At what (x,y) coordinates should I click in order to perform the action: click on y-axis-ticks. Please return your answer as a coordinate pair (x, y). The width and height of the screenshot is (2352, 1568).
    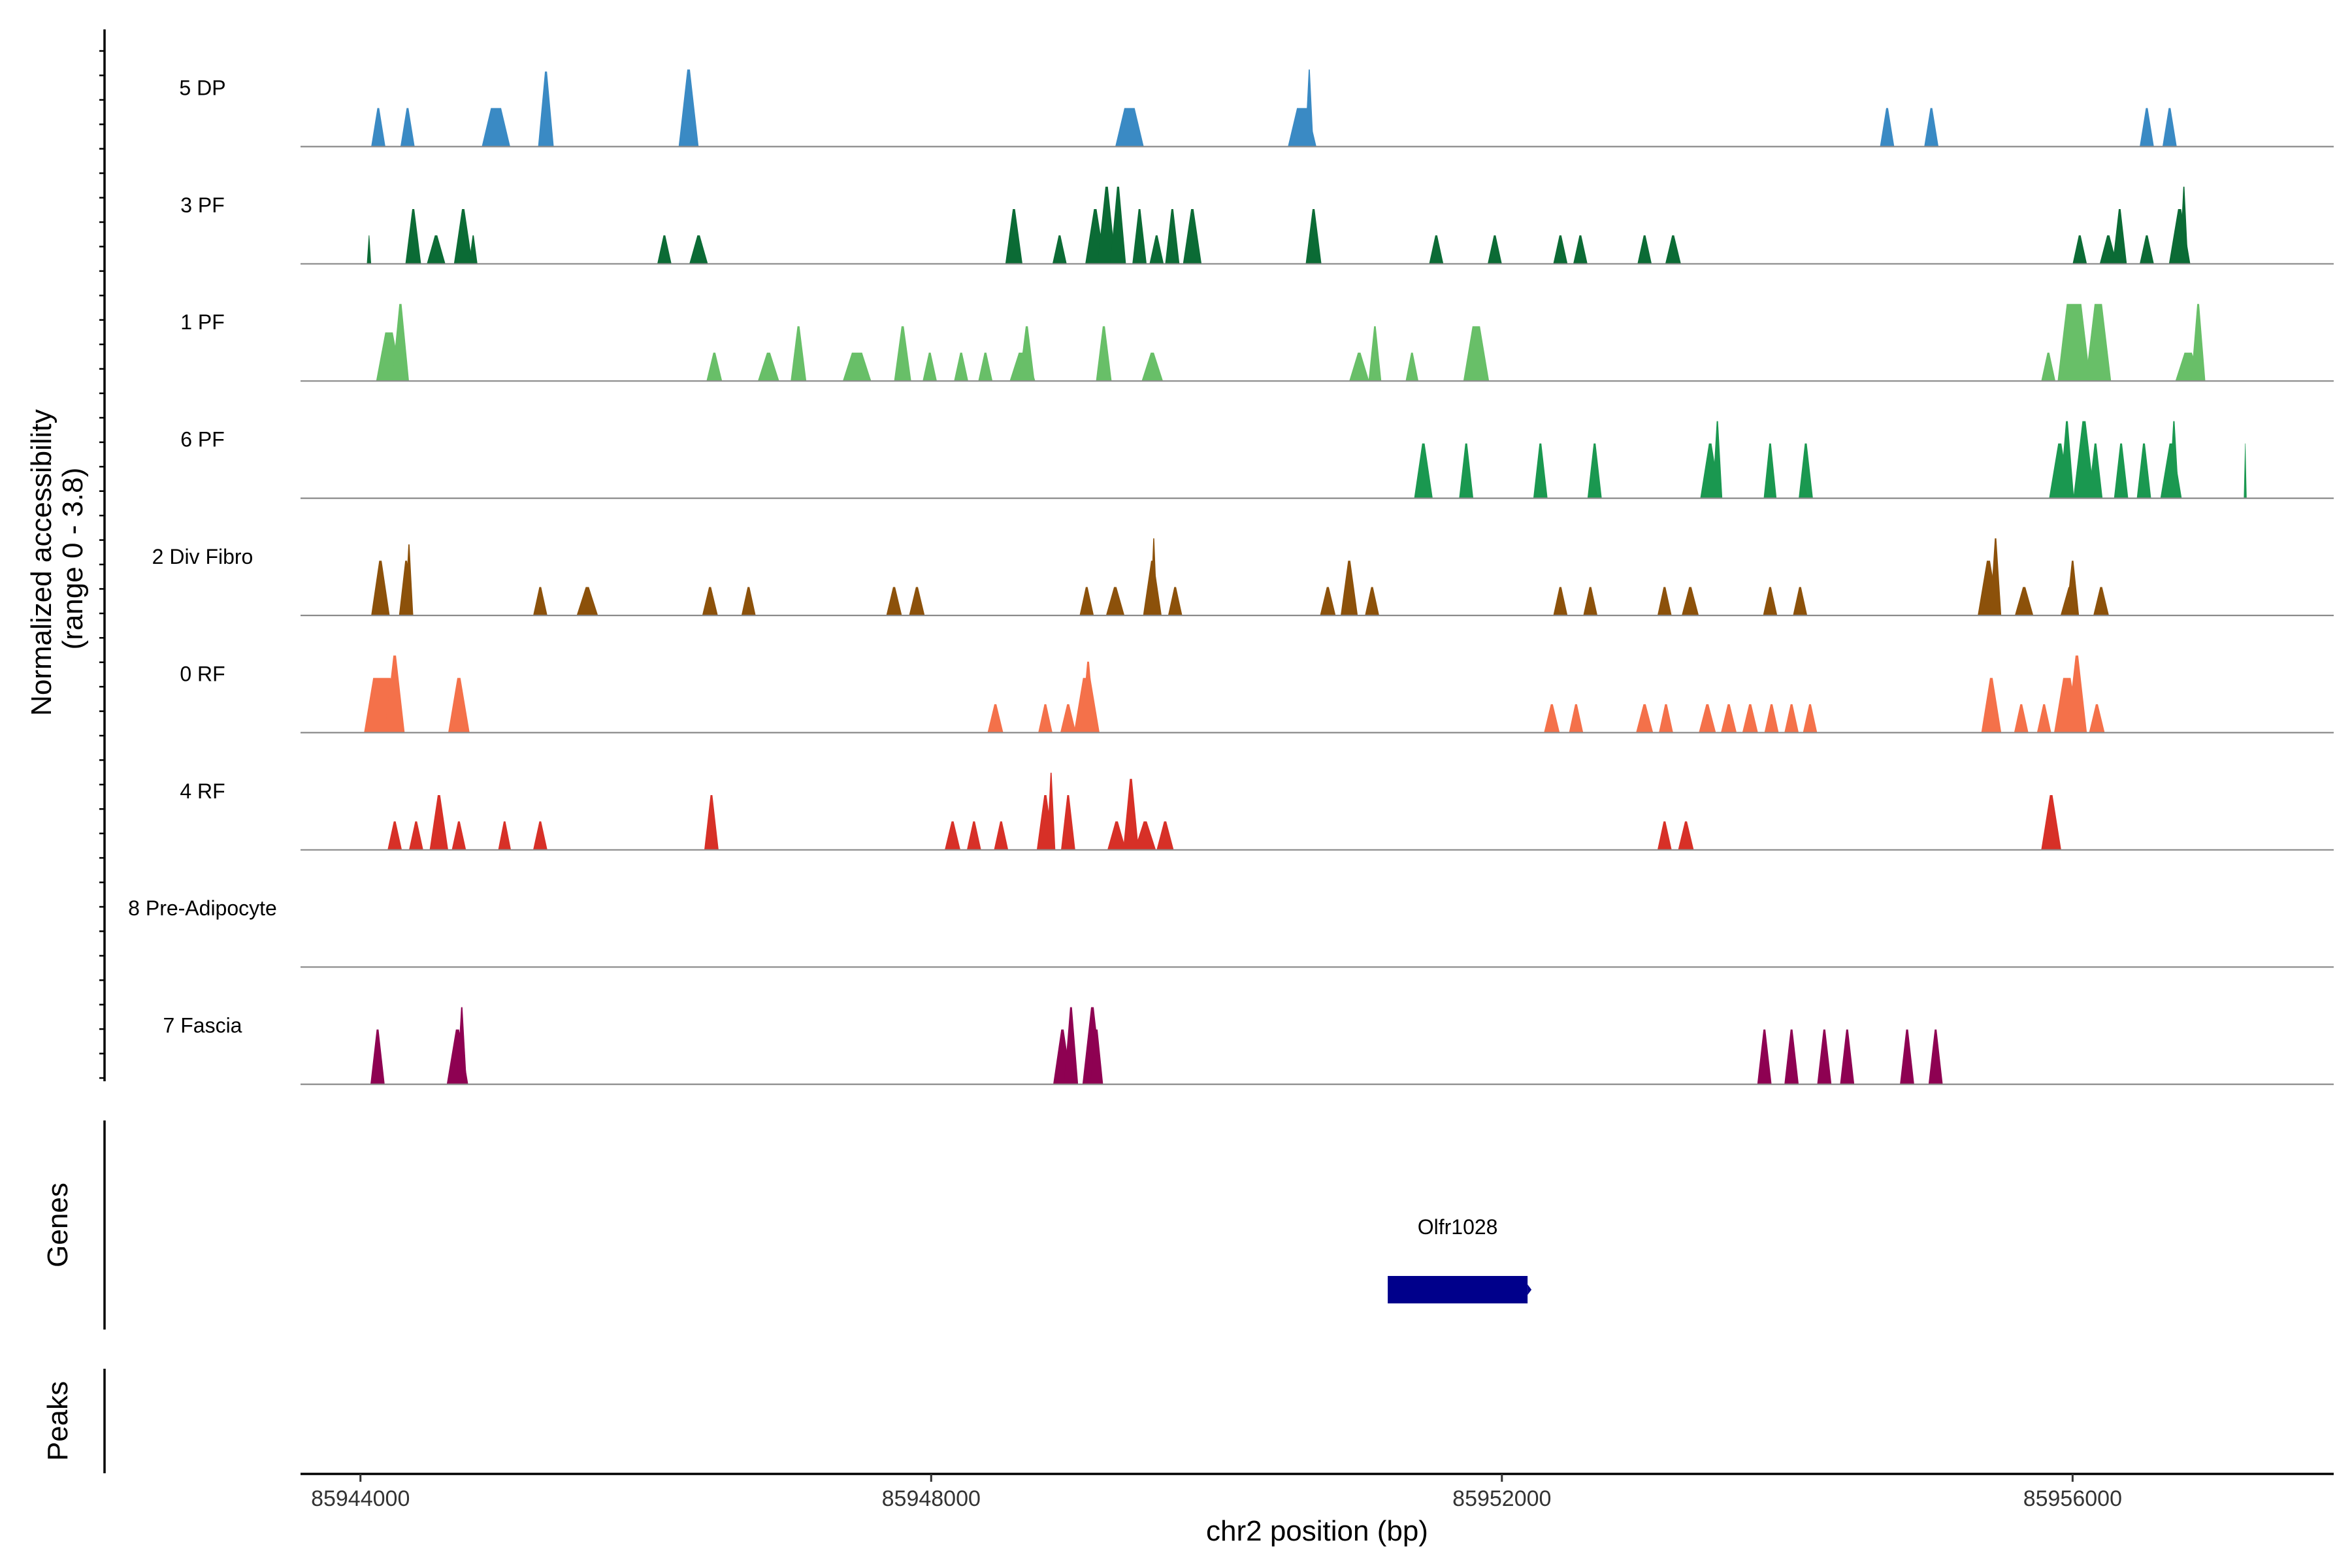
    Looking at the image, I should click on (102, 564).